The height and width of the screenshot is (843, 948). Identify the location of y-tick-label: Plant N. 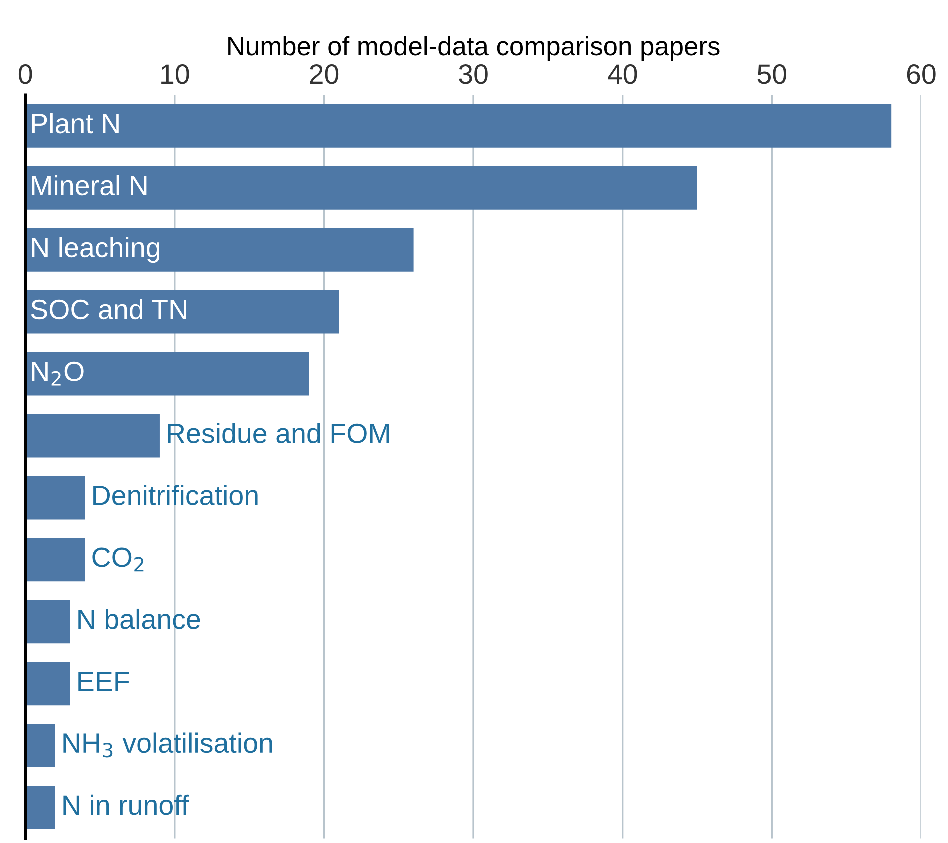
(75, 123).